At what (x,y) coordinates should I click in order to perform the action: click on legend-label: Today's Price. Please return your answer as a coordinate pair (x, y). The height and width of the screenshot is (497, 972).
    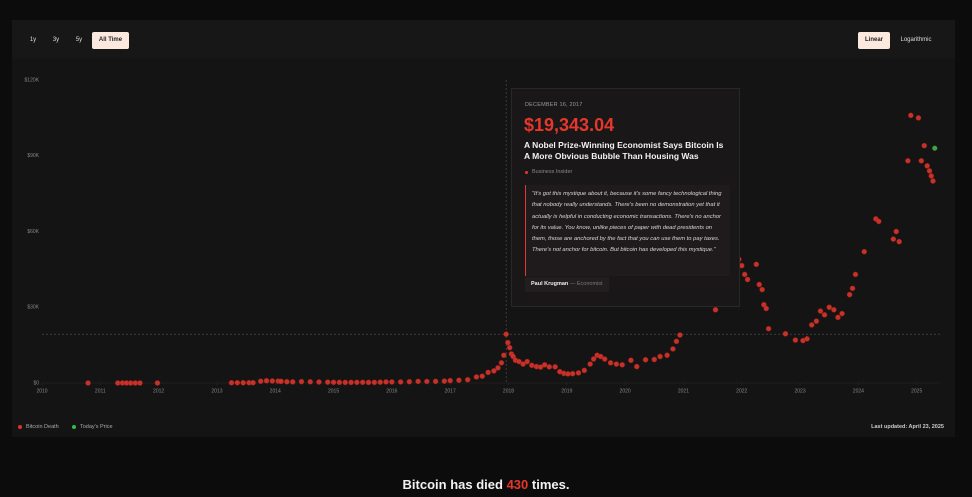
    Looking at the image, I should click on (96, 427).